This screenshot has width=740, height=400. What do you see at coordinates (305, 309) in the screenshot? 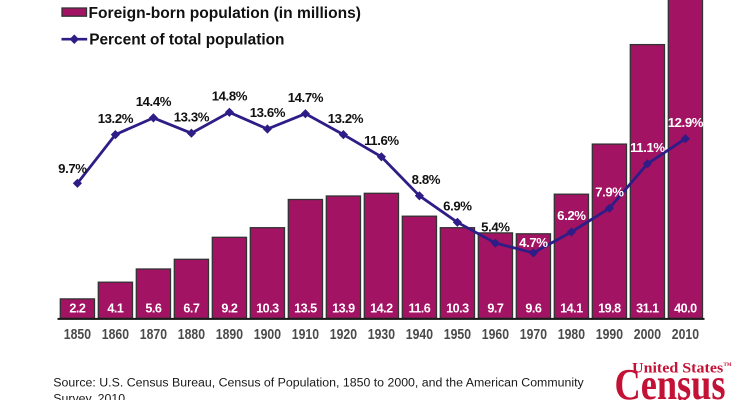
I see `svg-text: 13.5` at bounding box center [305, 309].